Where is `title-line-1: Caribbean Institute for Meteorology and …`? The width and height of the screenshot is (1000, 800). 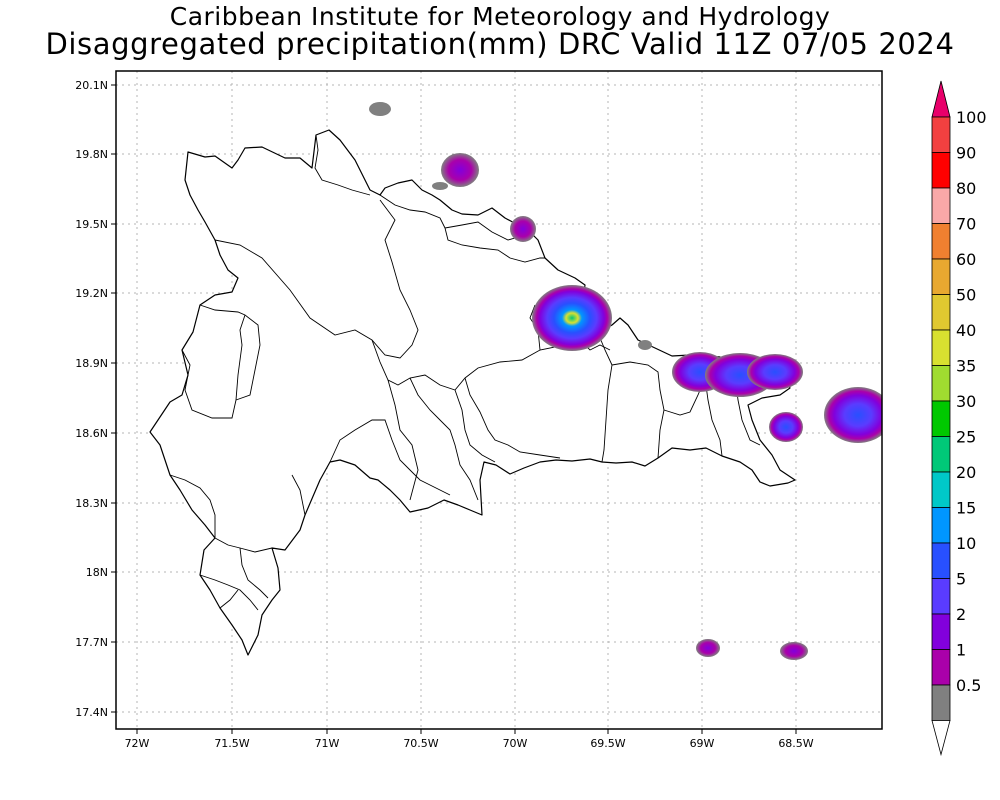
title-line-1: Caribbean Institute for Meteorology and … is located at coordinates (500, 16).